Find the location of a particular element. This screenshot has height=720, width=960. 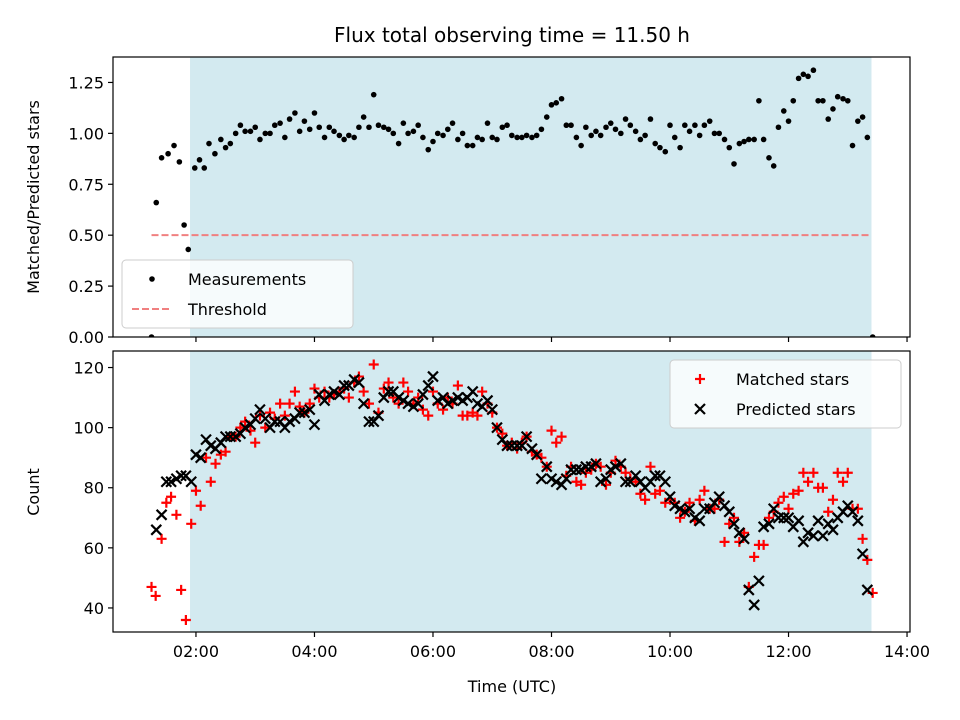

legend: Measurements Threshold is located at coordinates (237, 294).